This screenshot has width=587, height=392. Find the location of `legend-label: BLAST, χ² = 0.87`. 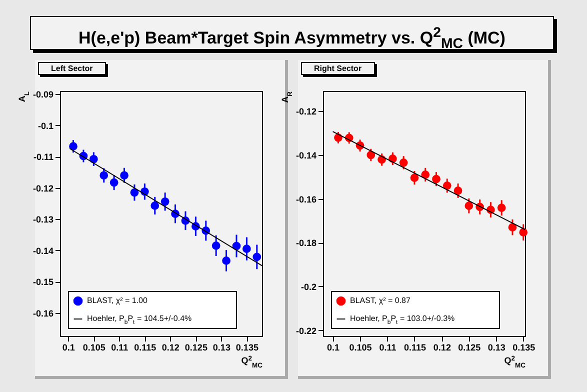

legend-label: BLAST, χ² = 0.87 is located at coordinates (381, 300).